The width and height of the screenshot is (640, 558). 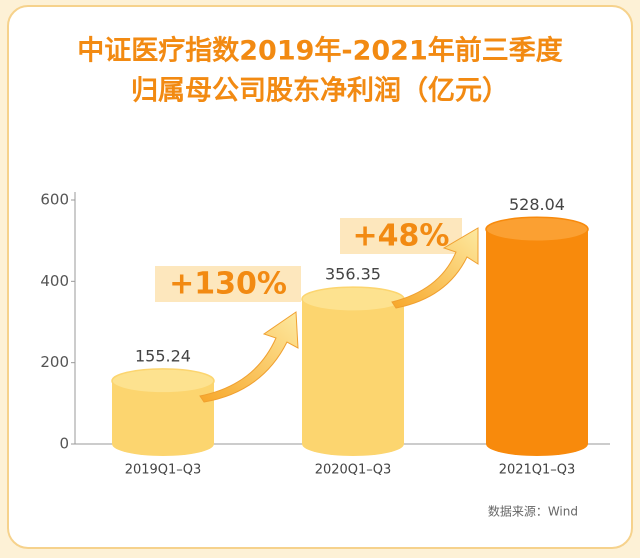 What do you see at coordinates (353, 470) in the screenshot?
I see `x-tick-label: 2020Q1–Q3` at bounding box center [353, 470].